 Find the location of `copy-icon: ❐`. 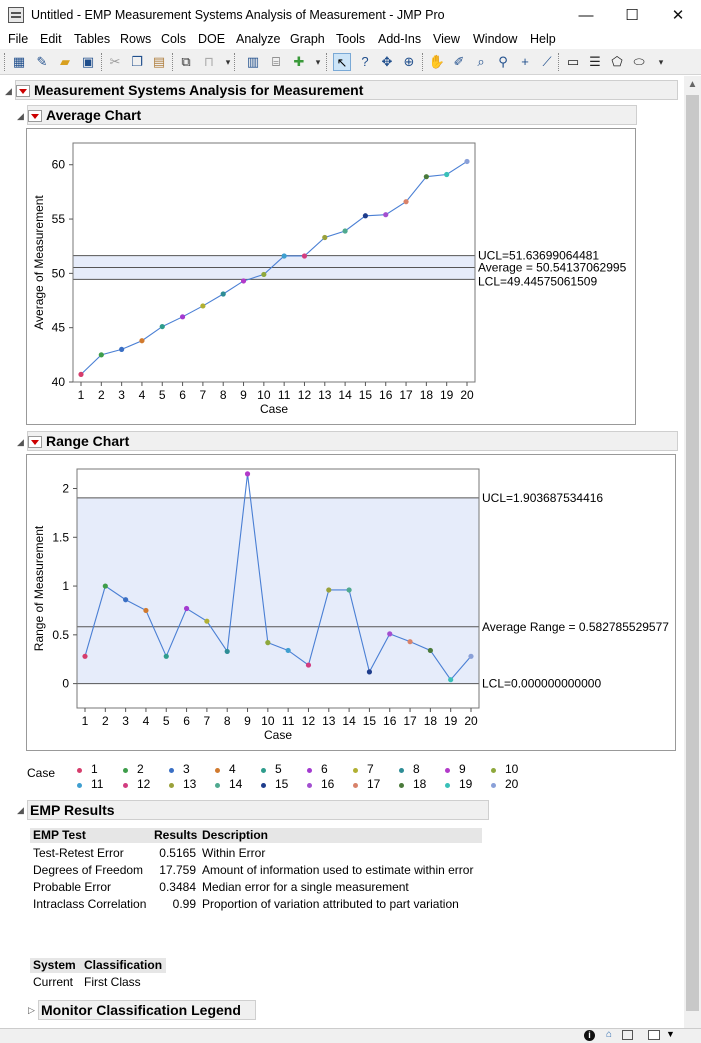

copy-icon: ❐ is located at coordinates (137, 61).